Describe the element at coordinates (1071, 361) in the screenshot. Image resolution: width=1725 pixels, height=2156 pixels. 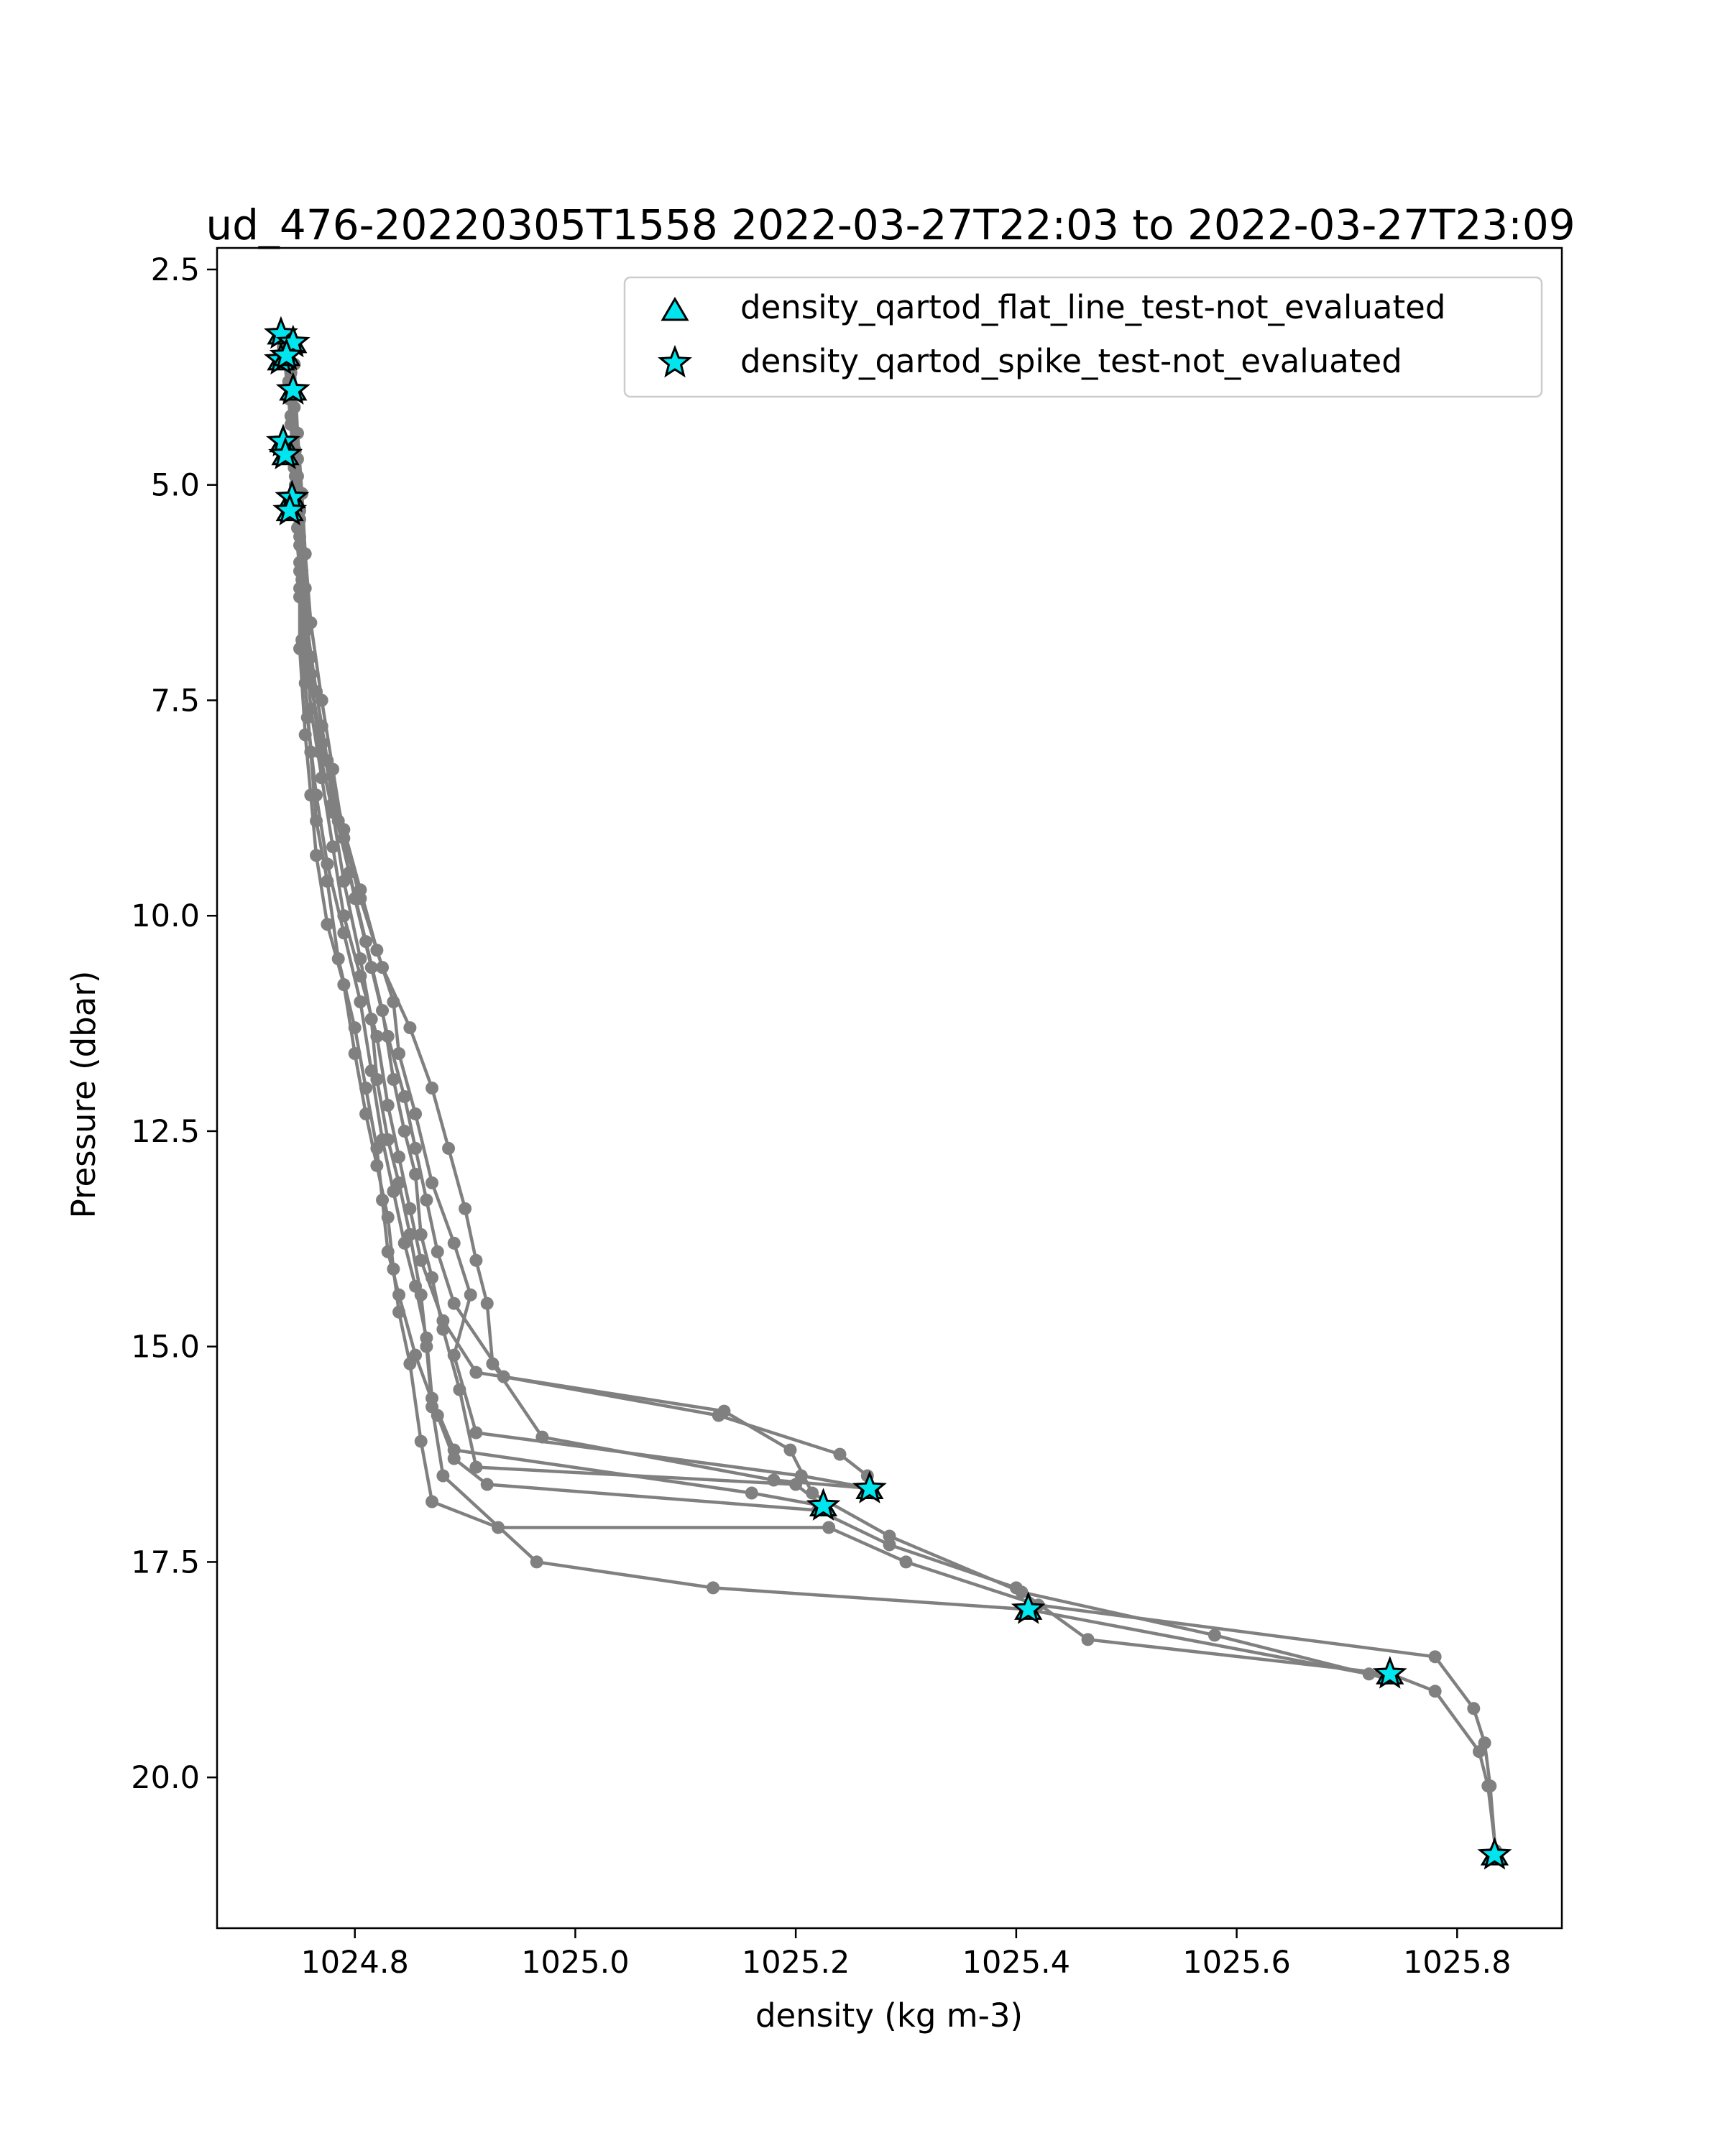
I see `legend-entry-spike: density_qartod_spike_test-not_evaluated` at that location.